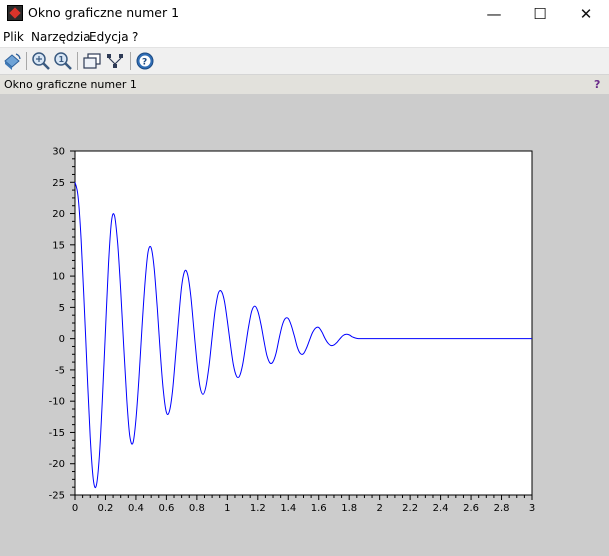 Image resolution: width=609 pixels, height=556 pixels. What do you see at coordinates (106, 508) in the screenshot?
I see `x-tick-label: 0.2` at bounding box center [106, 508].